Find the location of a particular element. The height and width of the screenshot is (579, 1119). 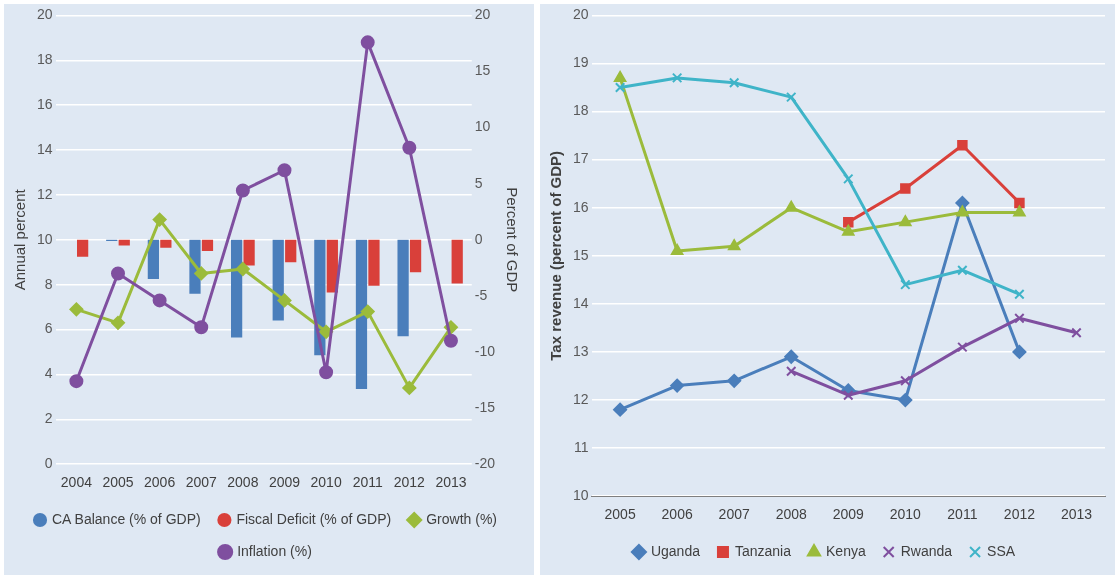

y-tick-label: 11 is located at coordinates (581, 446).